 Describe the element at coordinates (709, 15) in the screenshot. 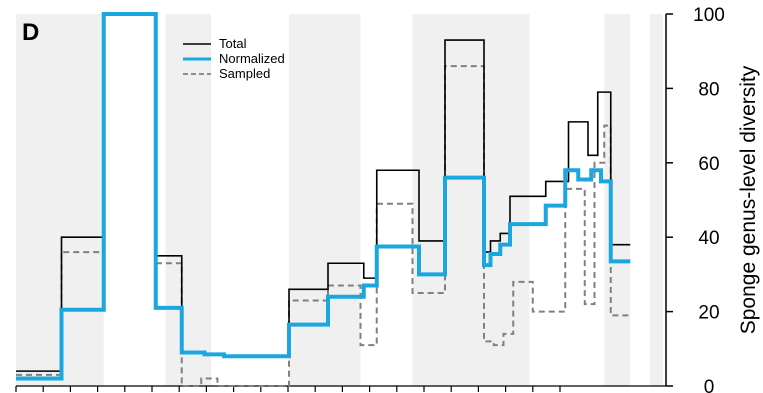

I see `y-tick-label-100: 100` at that location.